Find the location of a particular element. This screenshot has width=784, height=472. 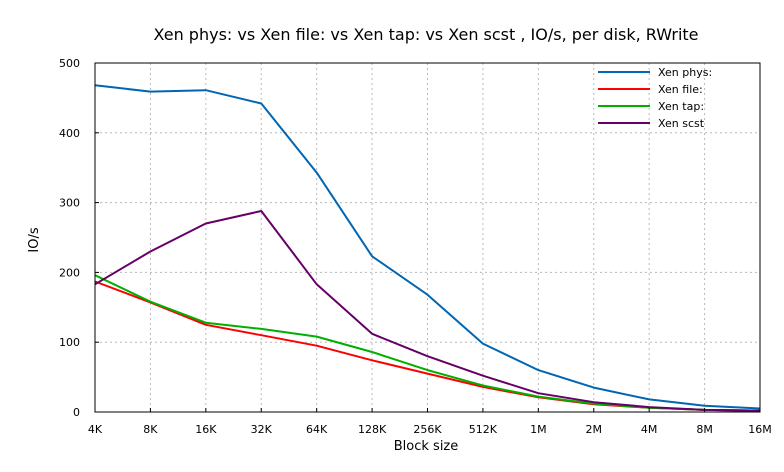

x-tick-label-11: 8M is located at coordinates (704, 429).